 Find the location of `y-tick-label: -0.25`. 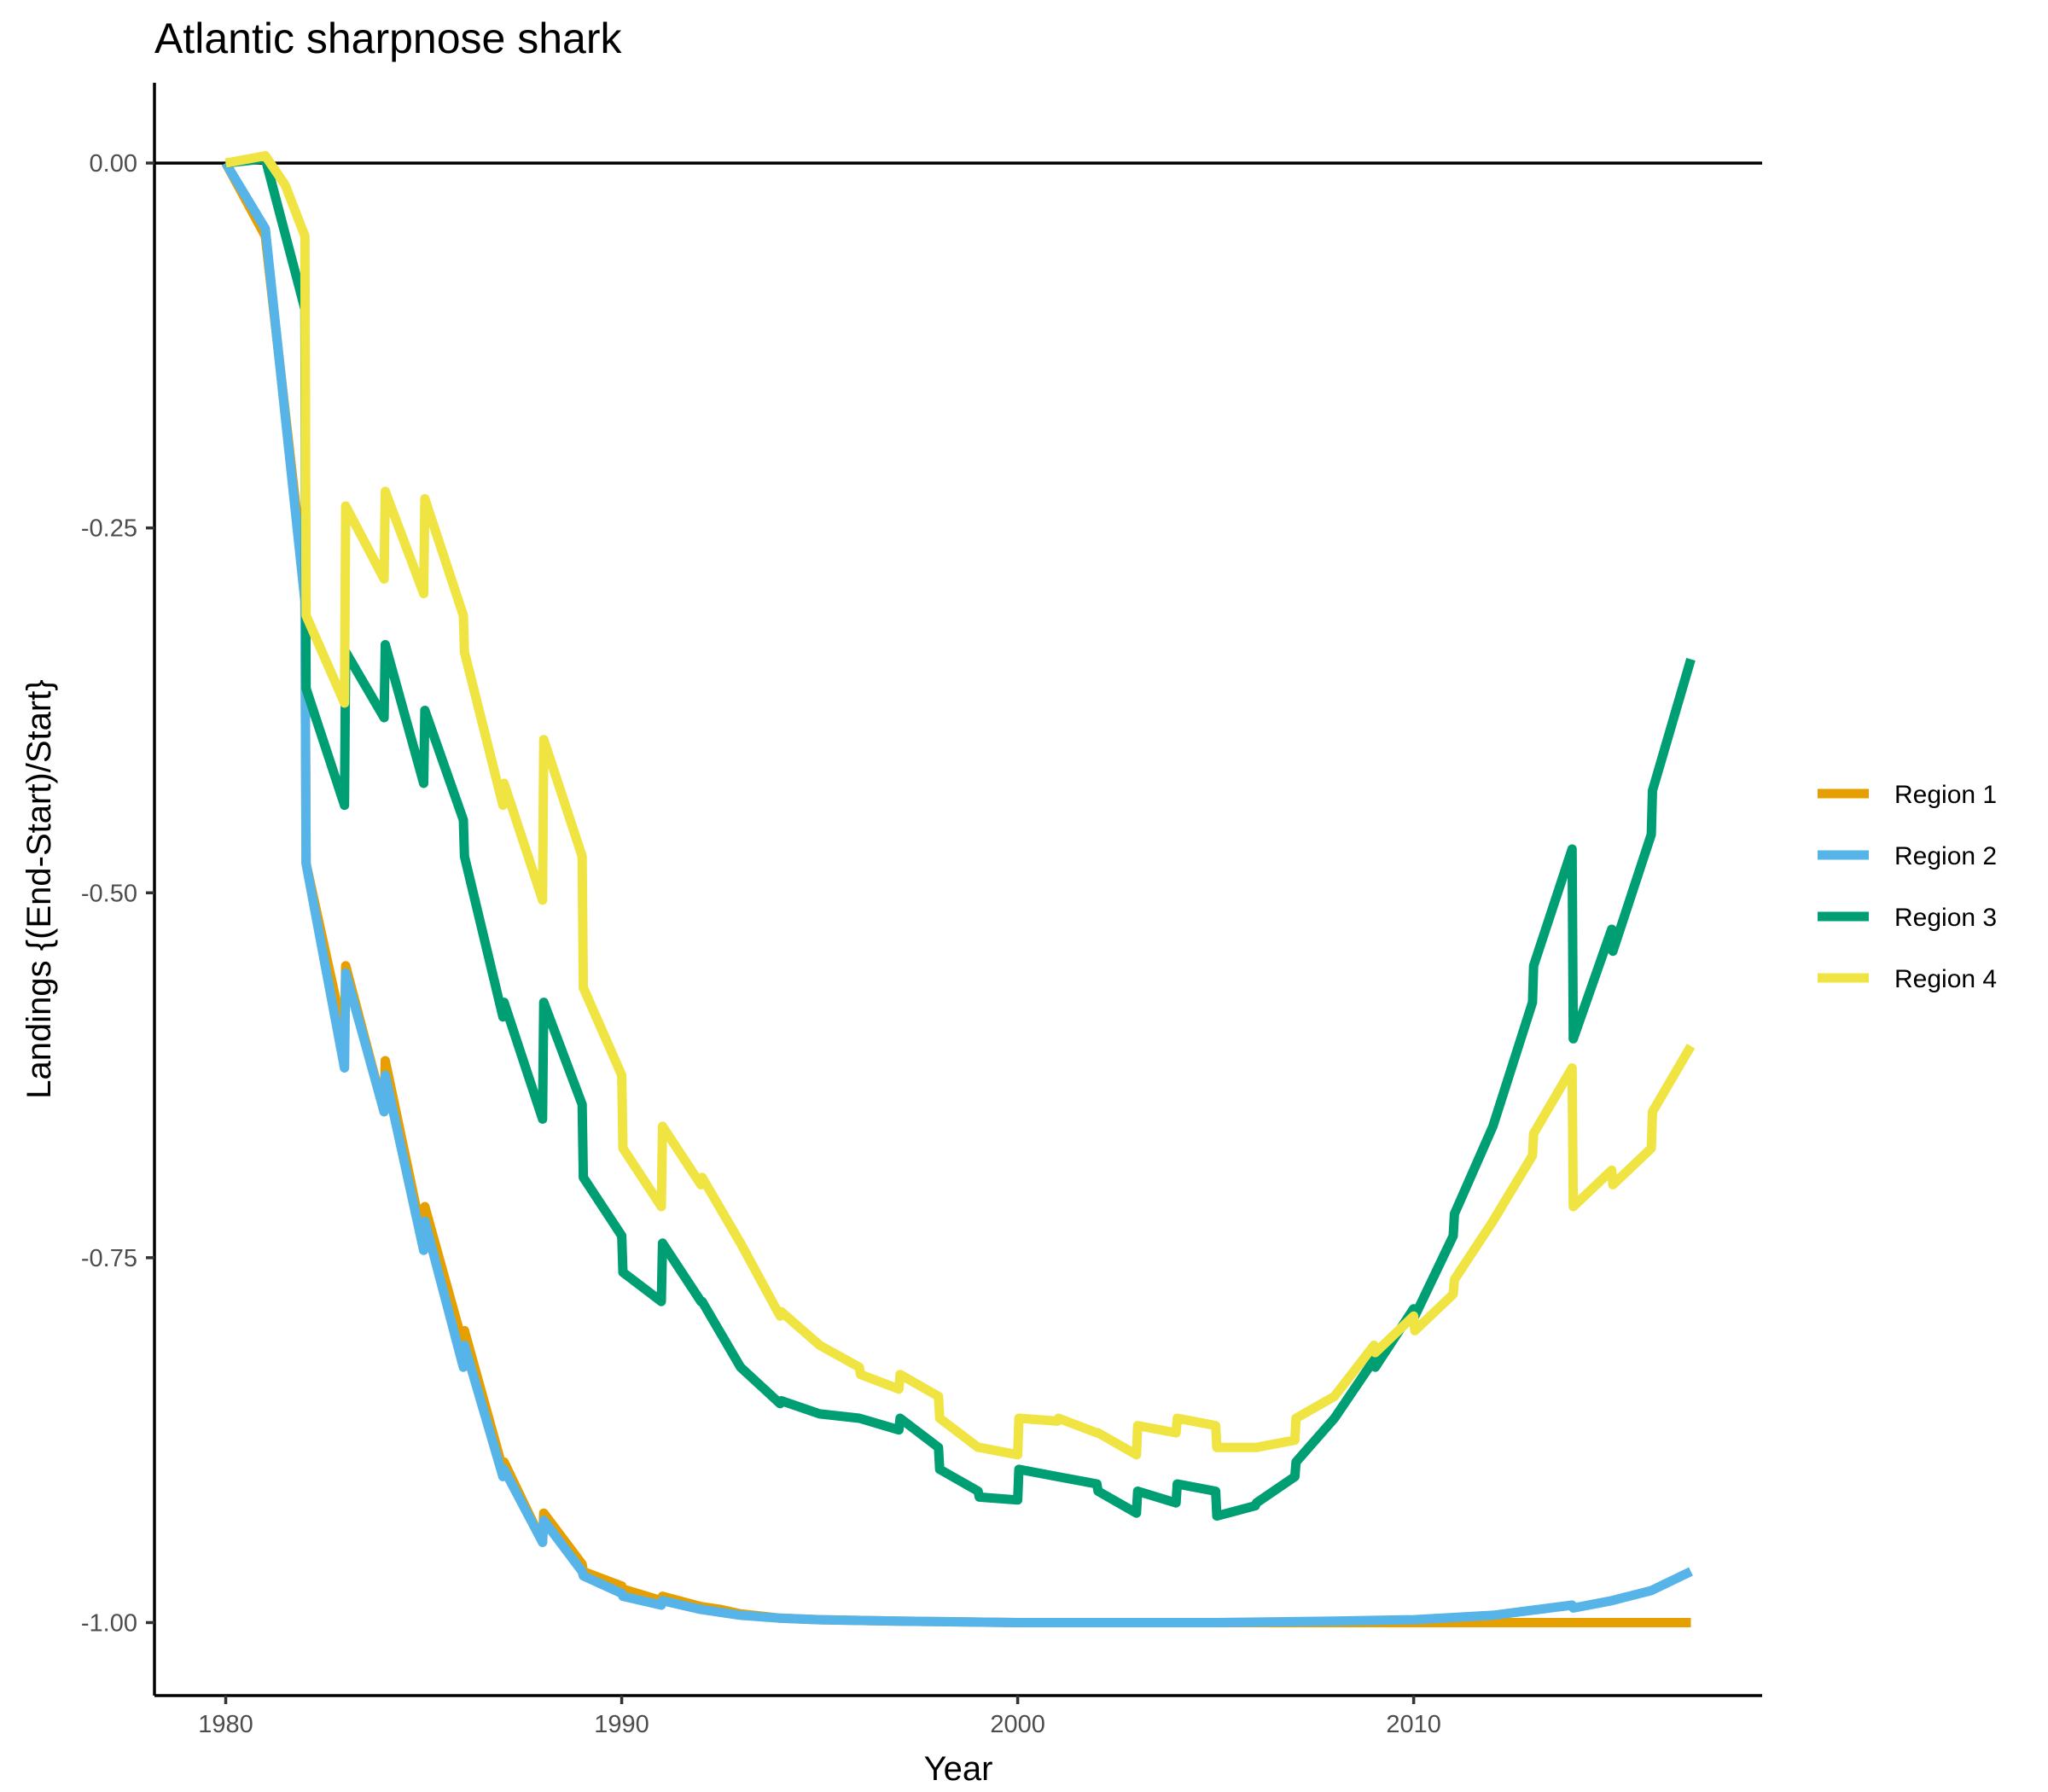

y-tick-label: -0.25 is located at coordinates (109, 529).